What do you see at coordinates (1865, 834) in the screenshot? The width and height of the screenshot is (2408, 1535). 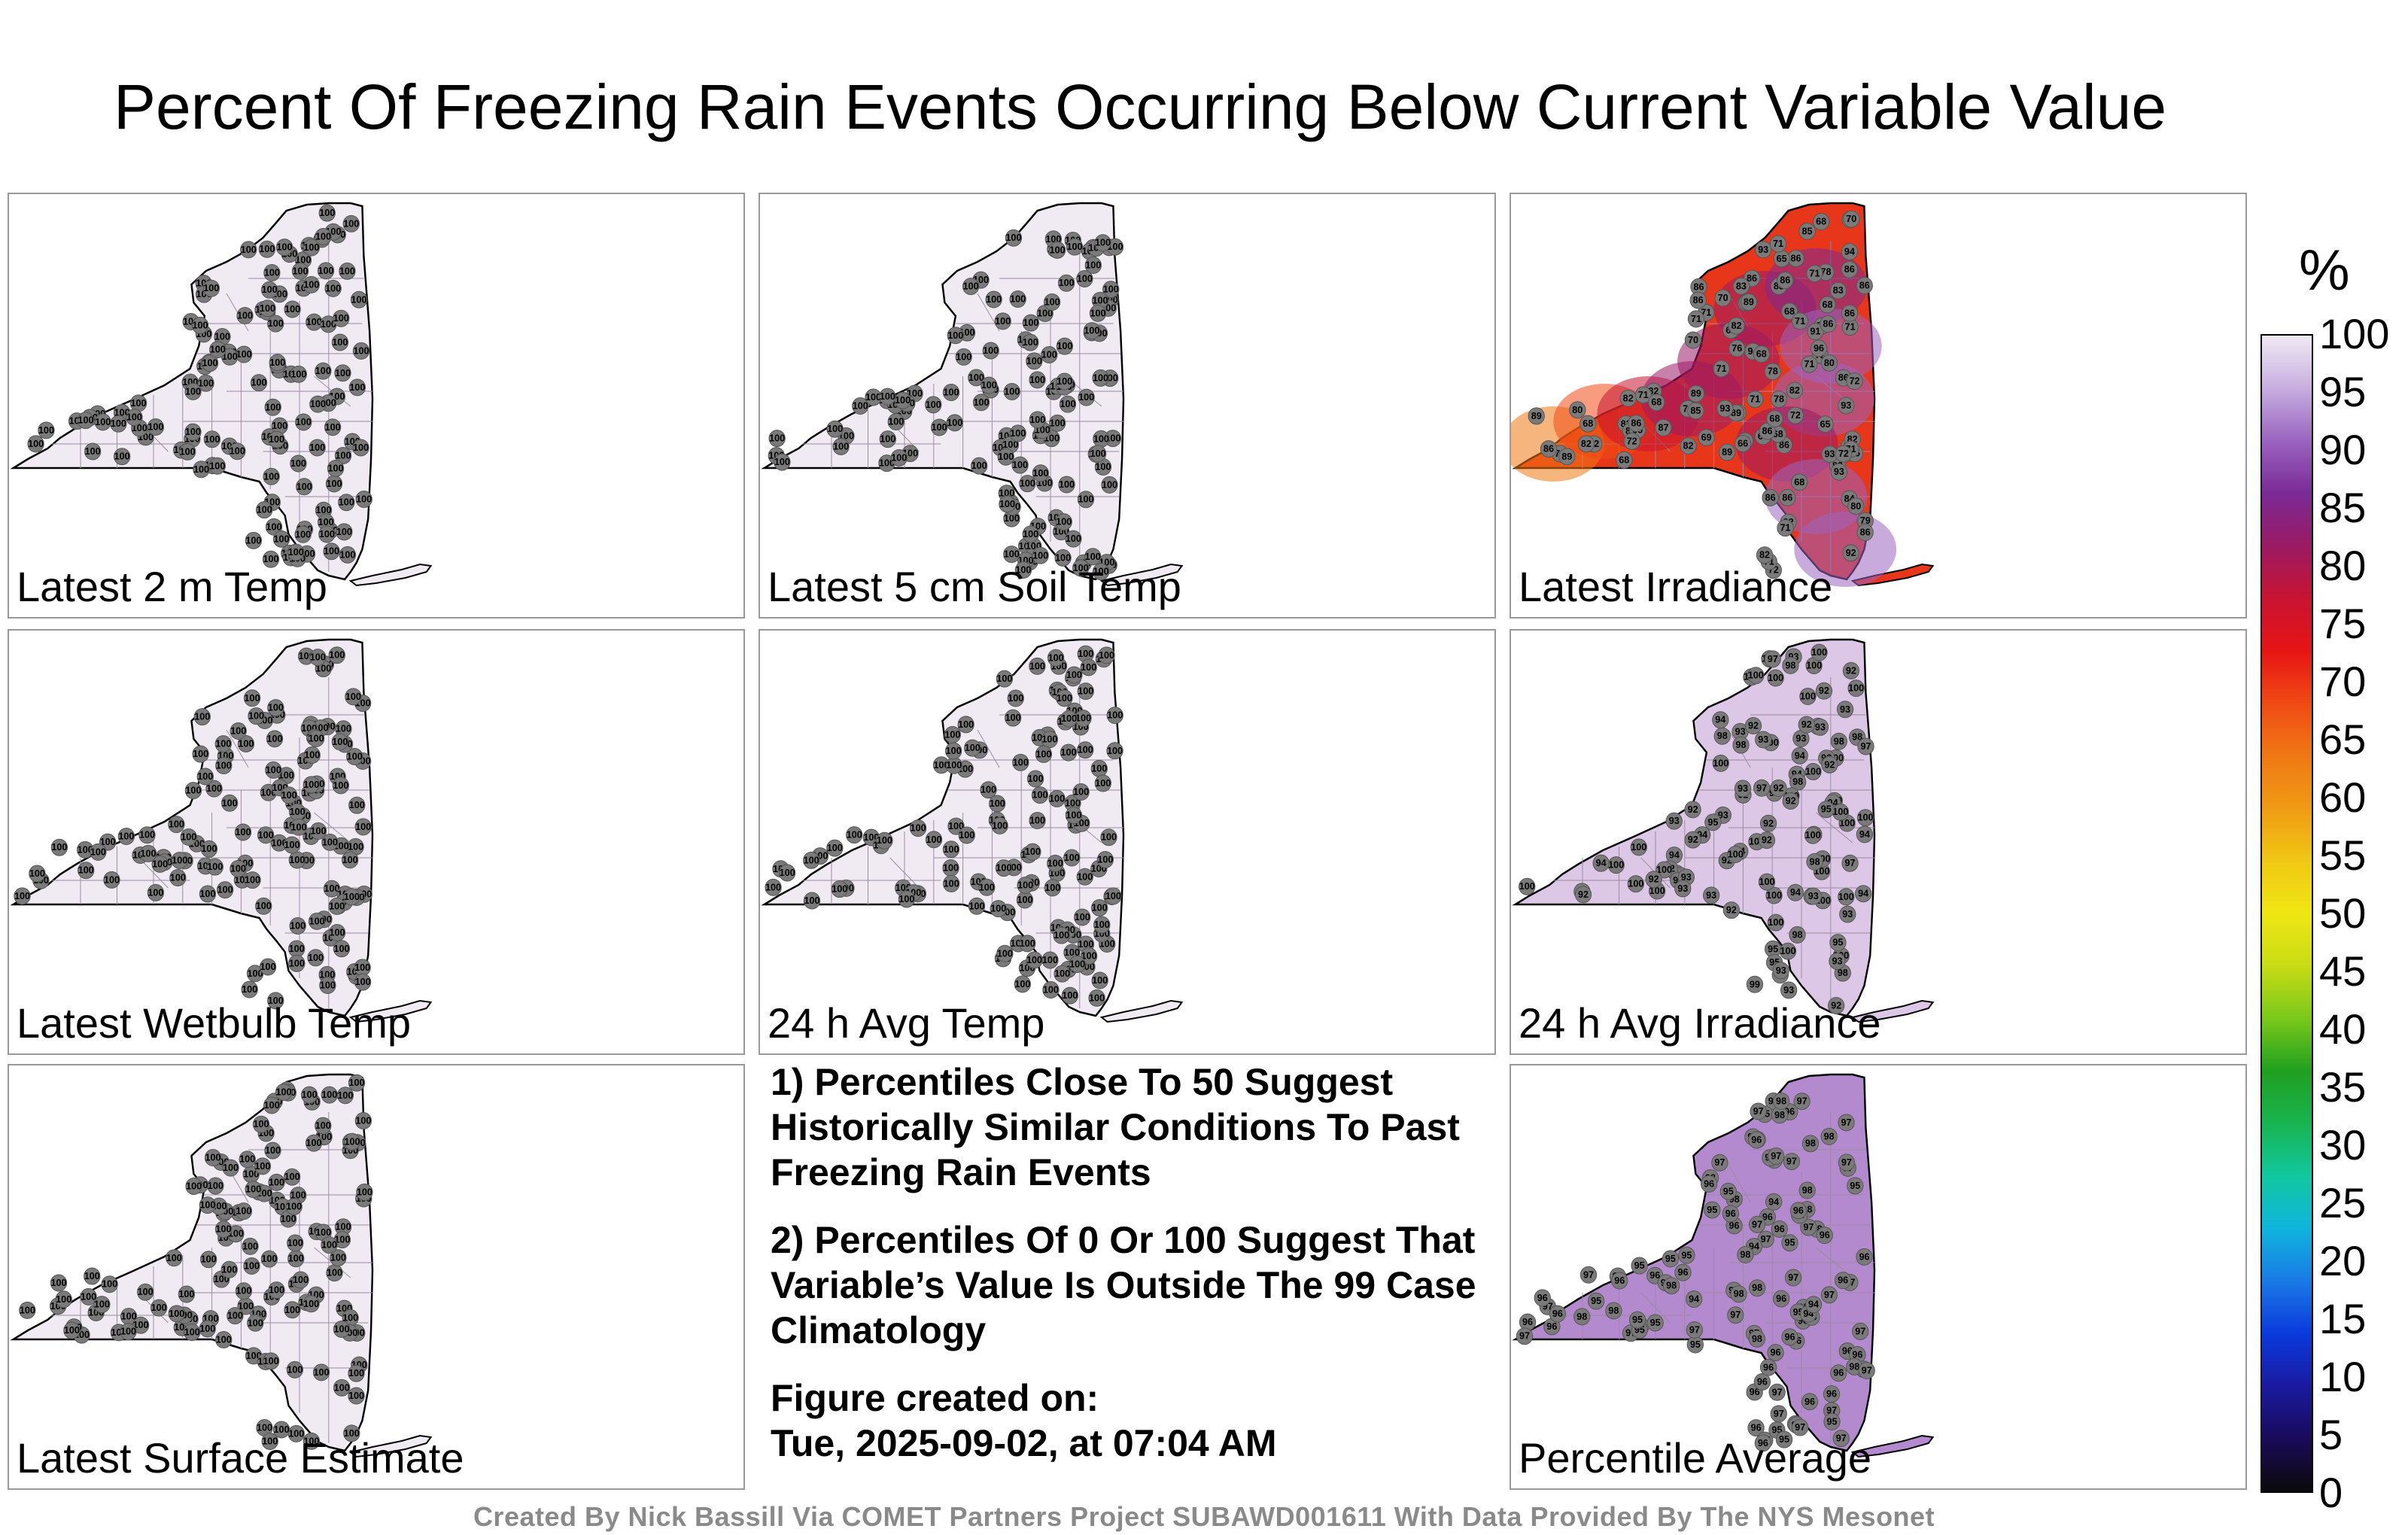 I see `station-value: 94` at bounding box center [1865, 834].